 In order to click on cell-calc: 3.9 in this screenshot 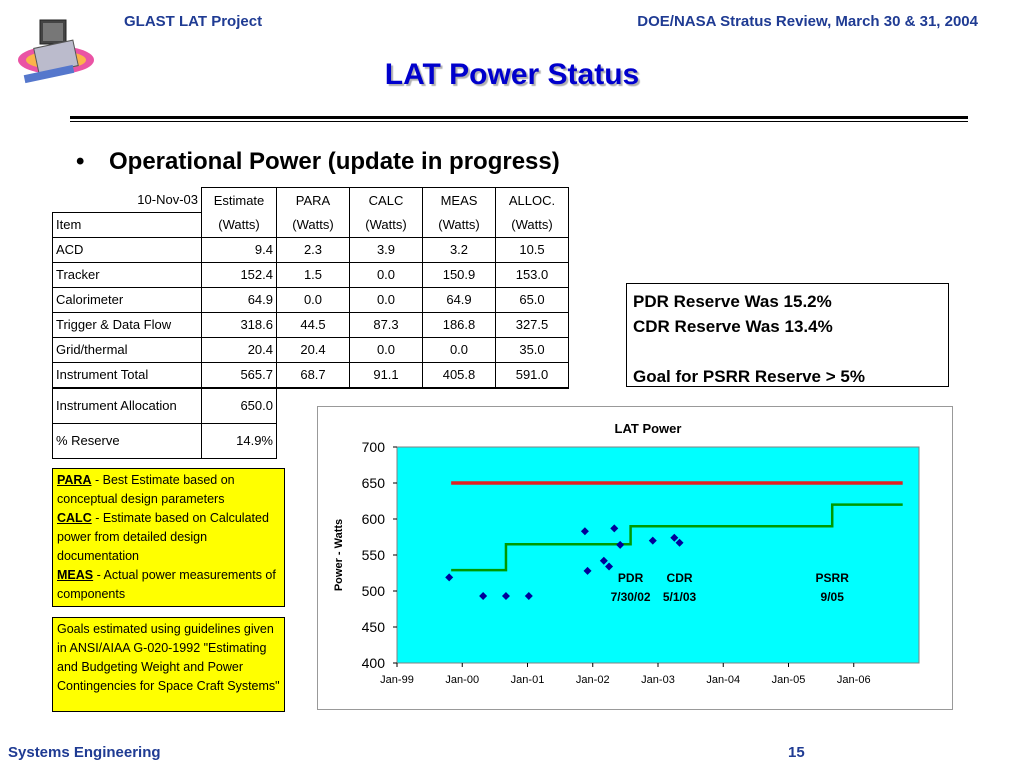, I will do `click(386, 249)`.